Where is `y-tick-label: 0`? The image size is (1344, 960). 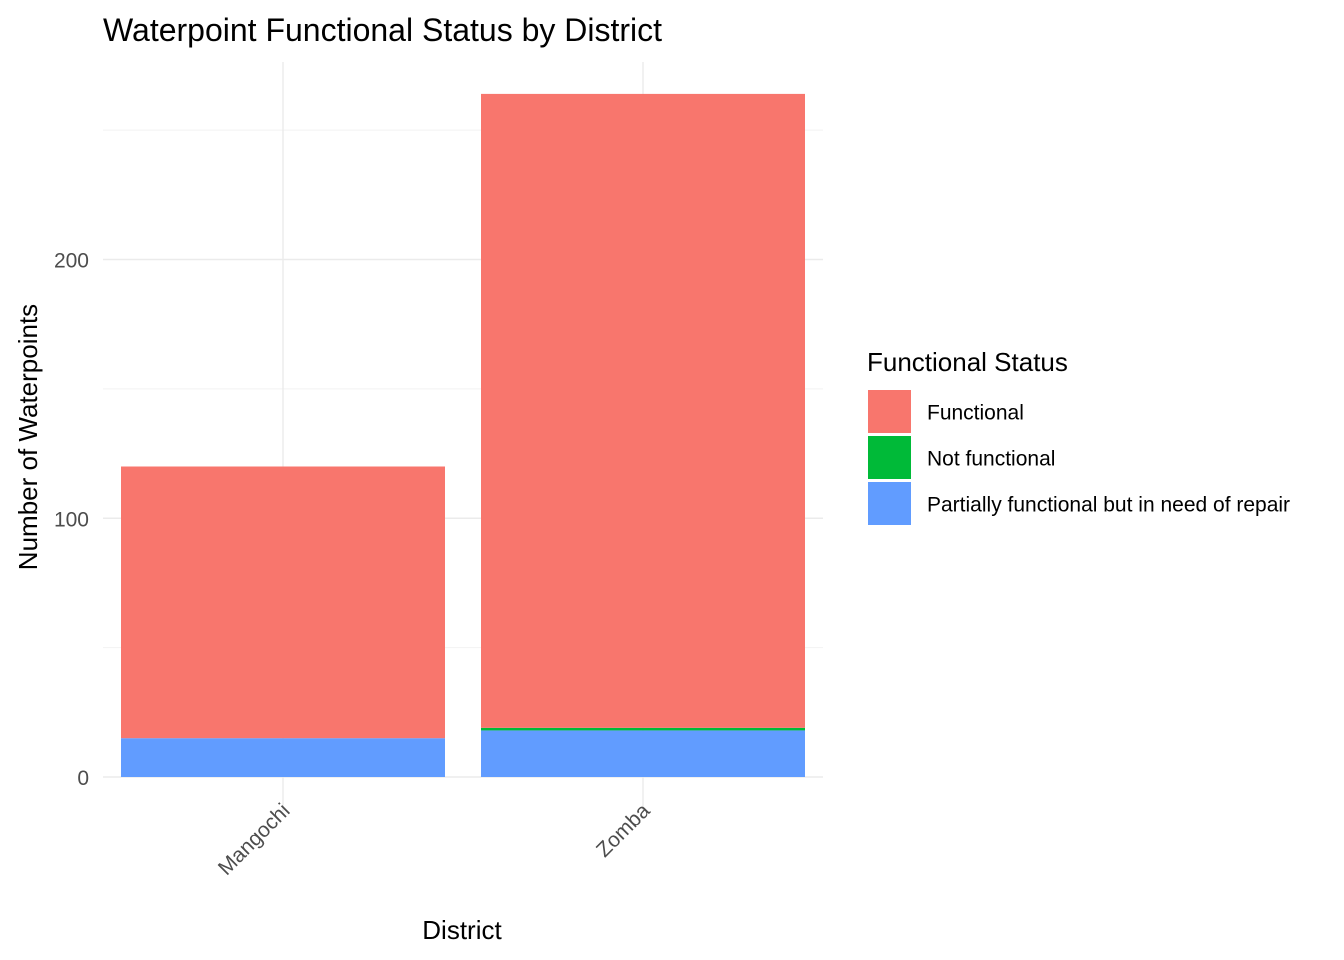
y-tick-label: 0 is located at coordinates (83, 778).